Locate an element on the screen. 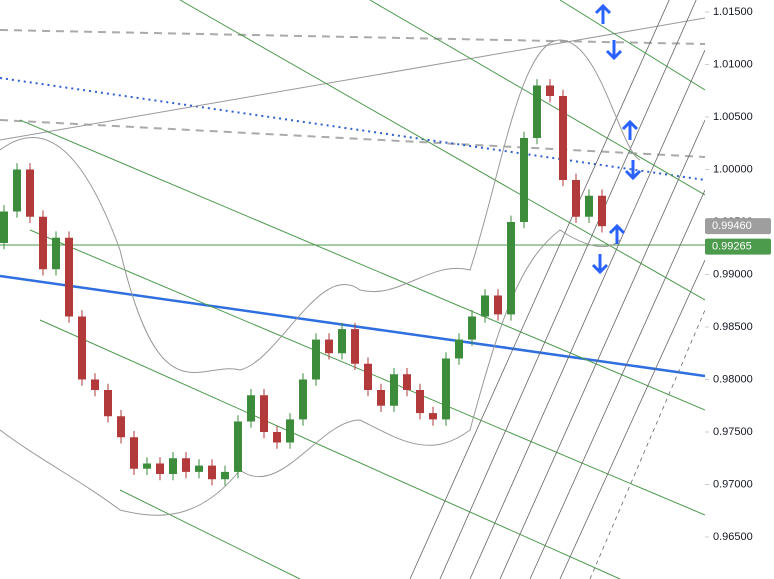 This screenshot has height=579, width=774. price-label: 0.99265 is located at coordinates (732, 247).